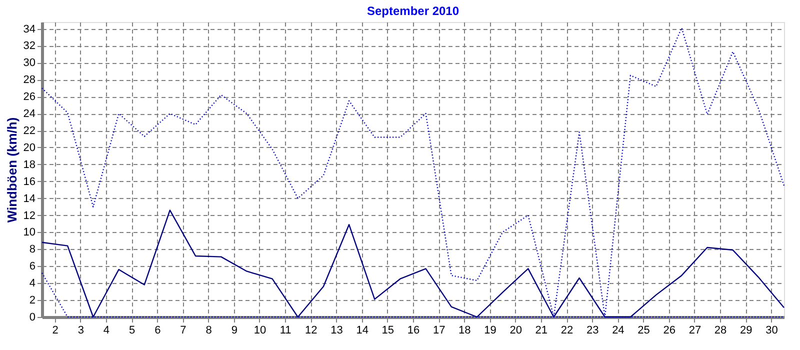 This screenshot has width=800, height=350. I want to click on x-tick-label: 12, so click(311, 330).